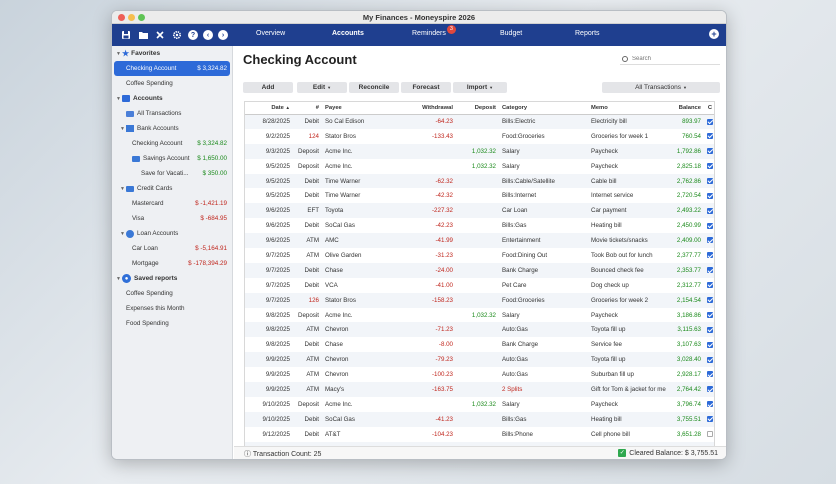 This screenshot has width=836, height=484. What do you see at coordinates (131, 17) in the screenshot?
I see `minimize-button` at bounding box center [131, 17].